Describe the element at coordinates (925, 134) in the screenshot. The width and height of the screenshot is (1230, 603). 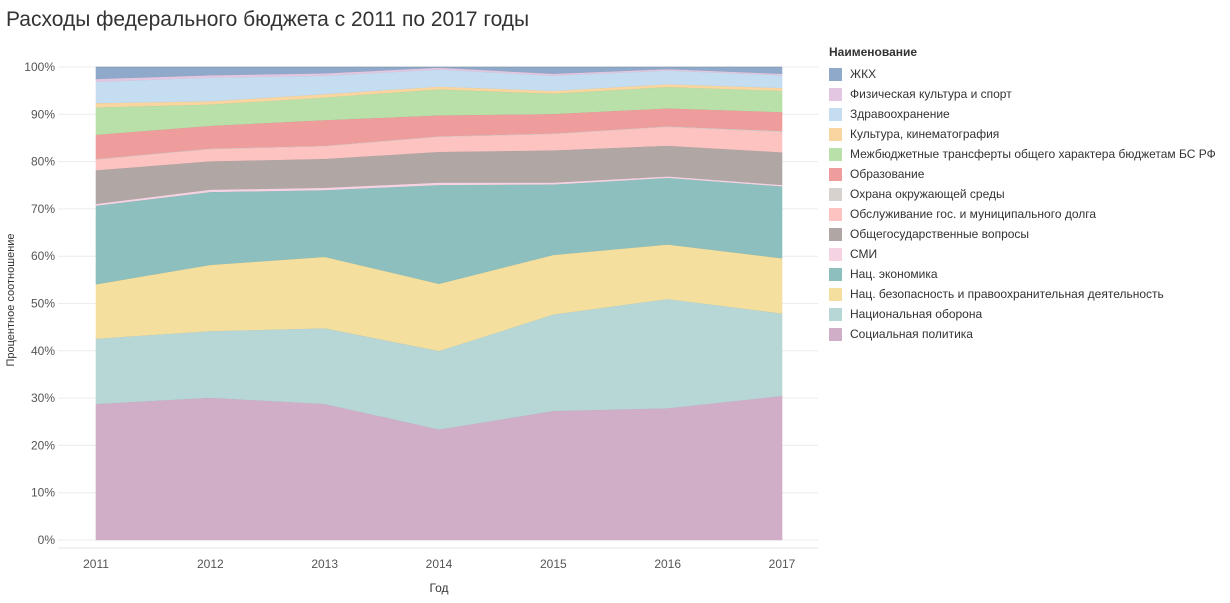
I see `legend-label: Культура, кинематография` at that location.